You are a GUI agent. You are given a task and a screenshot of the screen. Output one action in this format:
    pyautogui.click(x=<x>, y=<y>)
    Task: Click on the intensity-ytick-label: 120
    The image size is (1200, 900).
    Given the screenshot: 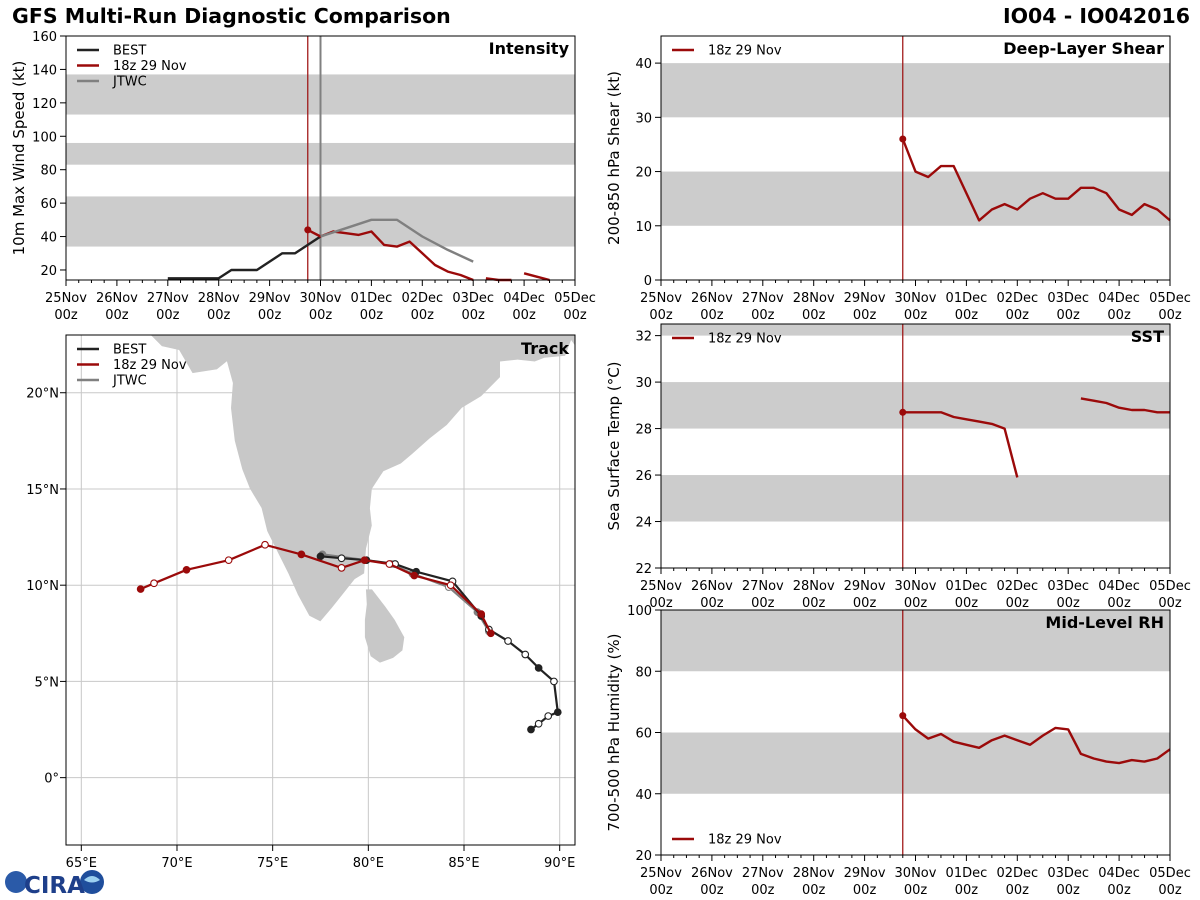 What is the action you would take?
    pyautogui.click(x=44, y=104)
    